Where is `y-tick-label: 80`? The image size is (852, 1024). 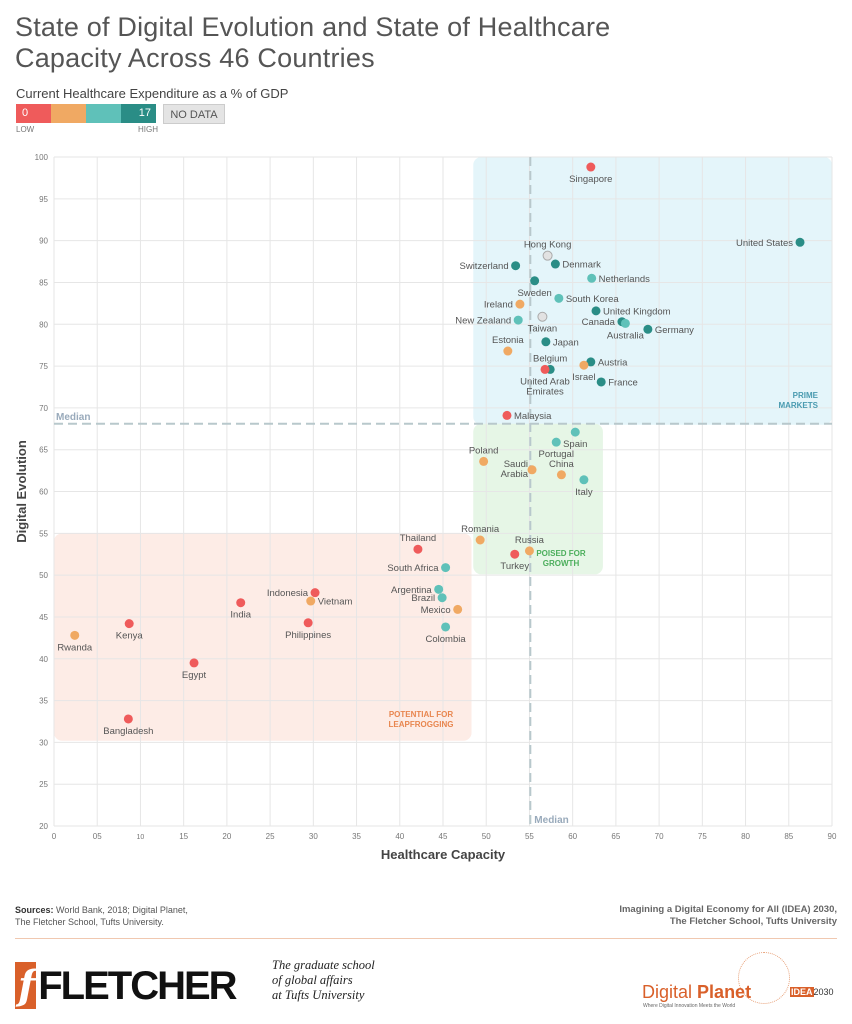
y-tick-label: 80 is located at coordinates (43, 324).